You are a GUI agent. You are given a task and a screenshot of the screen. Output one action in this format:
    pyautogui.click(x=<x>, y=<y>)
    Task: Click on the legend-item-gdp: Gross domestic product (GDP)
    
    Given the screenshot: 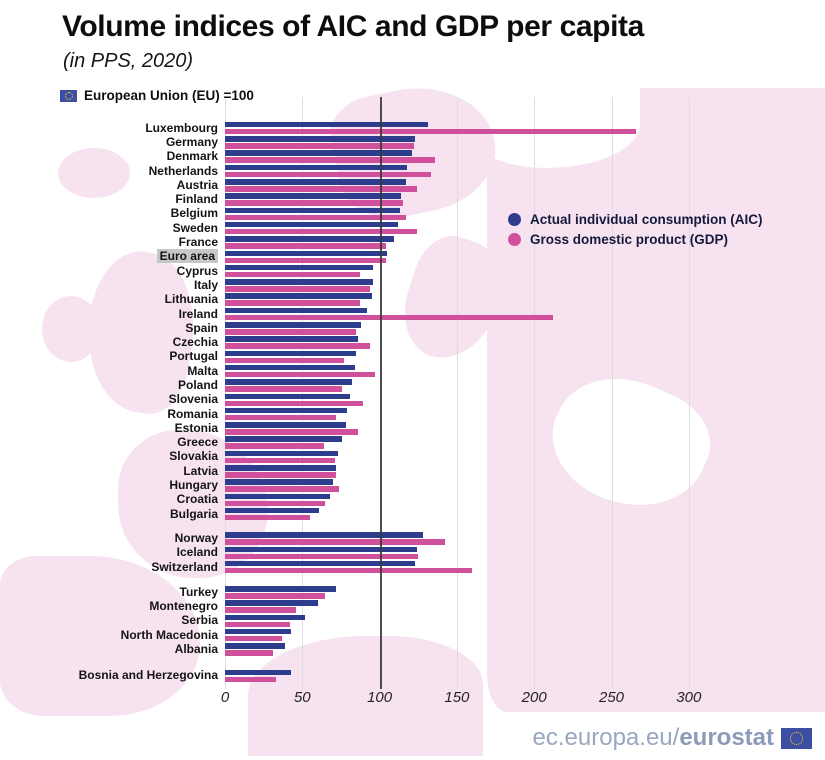 What is the action you would take?
    pyautogui.click(x=635, y=239)
    